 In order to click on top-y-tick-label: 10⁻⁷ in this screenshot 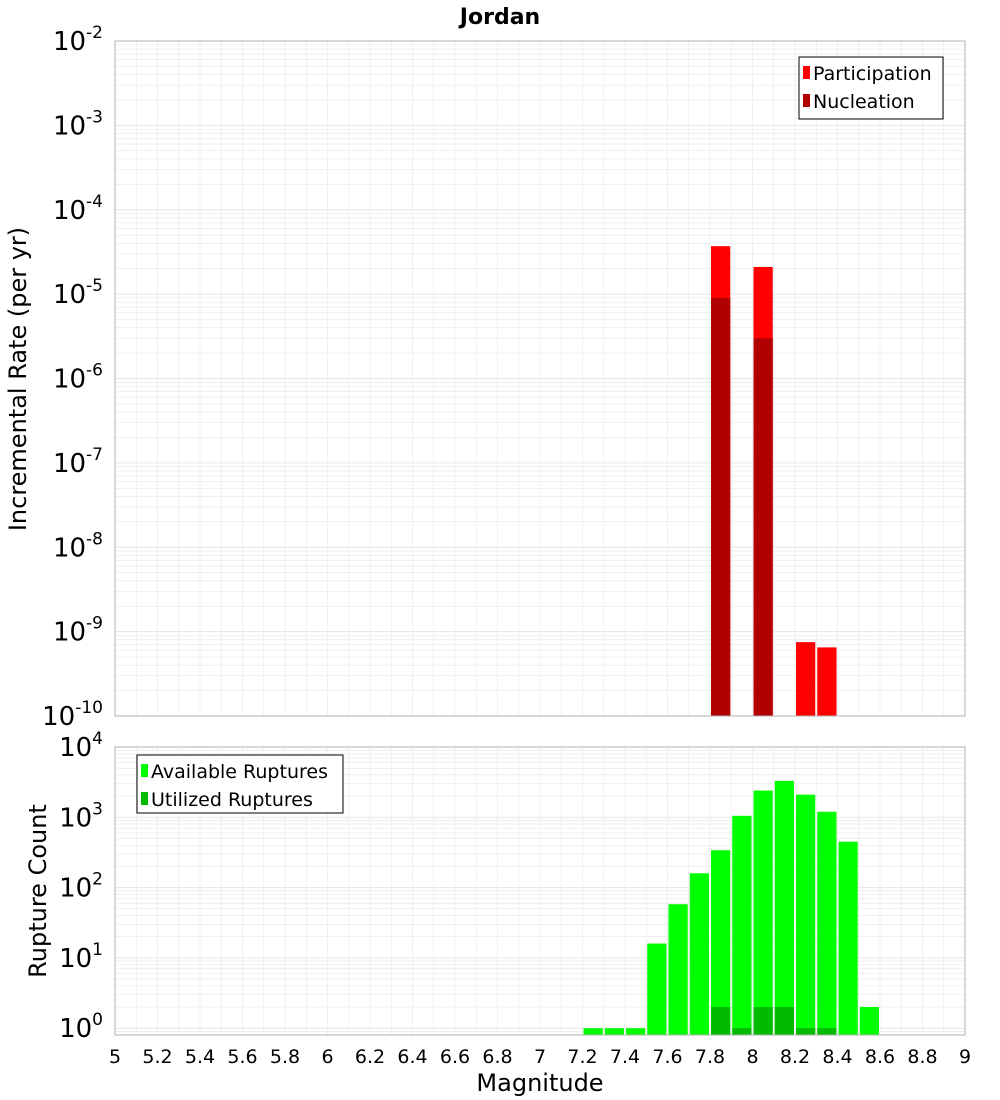, I will do `click(78, 462)`.